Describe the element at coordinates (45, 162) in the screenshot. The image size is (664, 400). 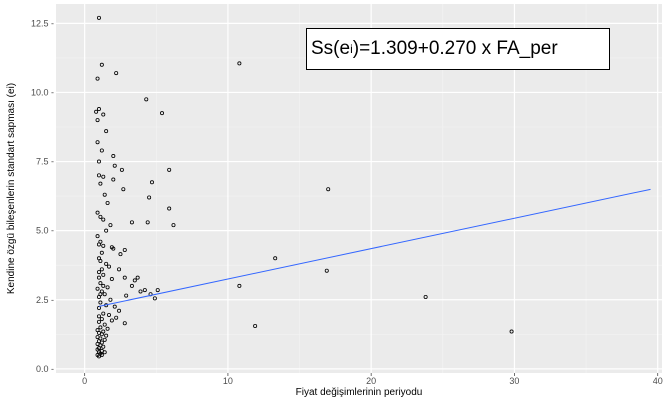
I see `y-tick-label: 7.5 -` at that location.